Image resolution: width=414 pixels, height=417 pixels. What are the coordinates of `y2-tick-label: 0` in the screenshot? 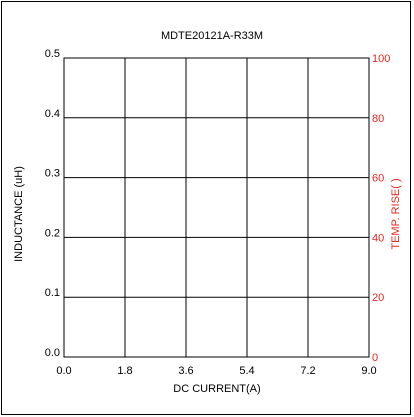 It's located at (375, 358).